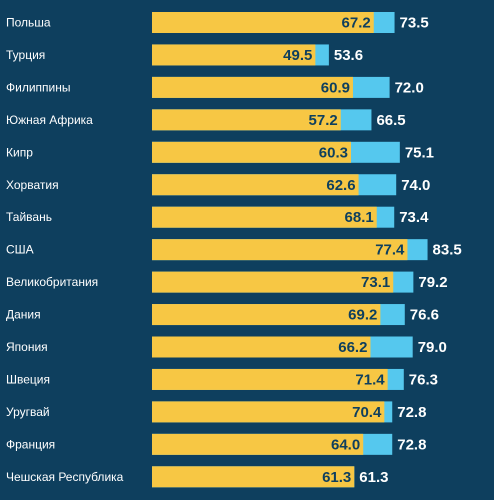 This screenshot has height=500, width=494. I want to click on data-label-inner: 70.4, so click(367, 412).